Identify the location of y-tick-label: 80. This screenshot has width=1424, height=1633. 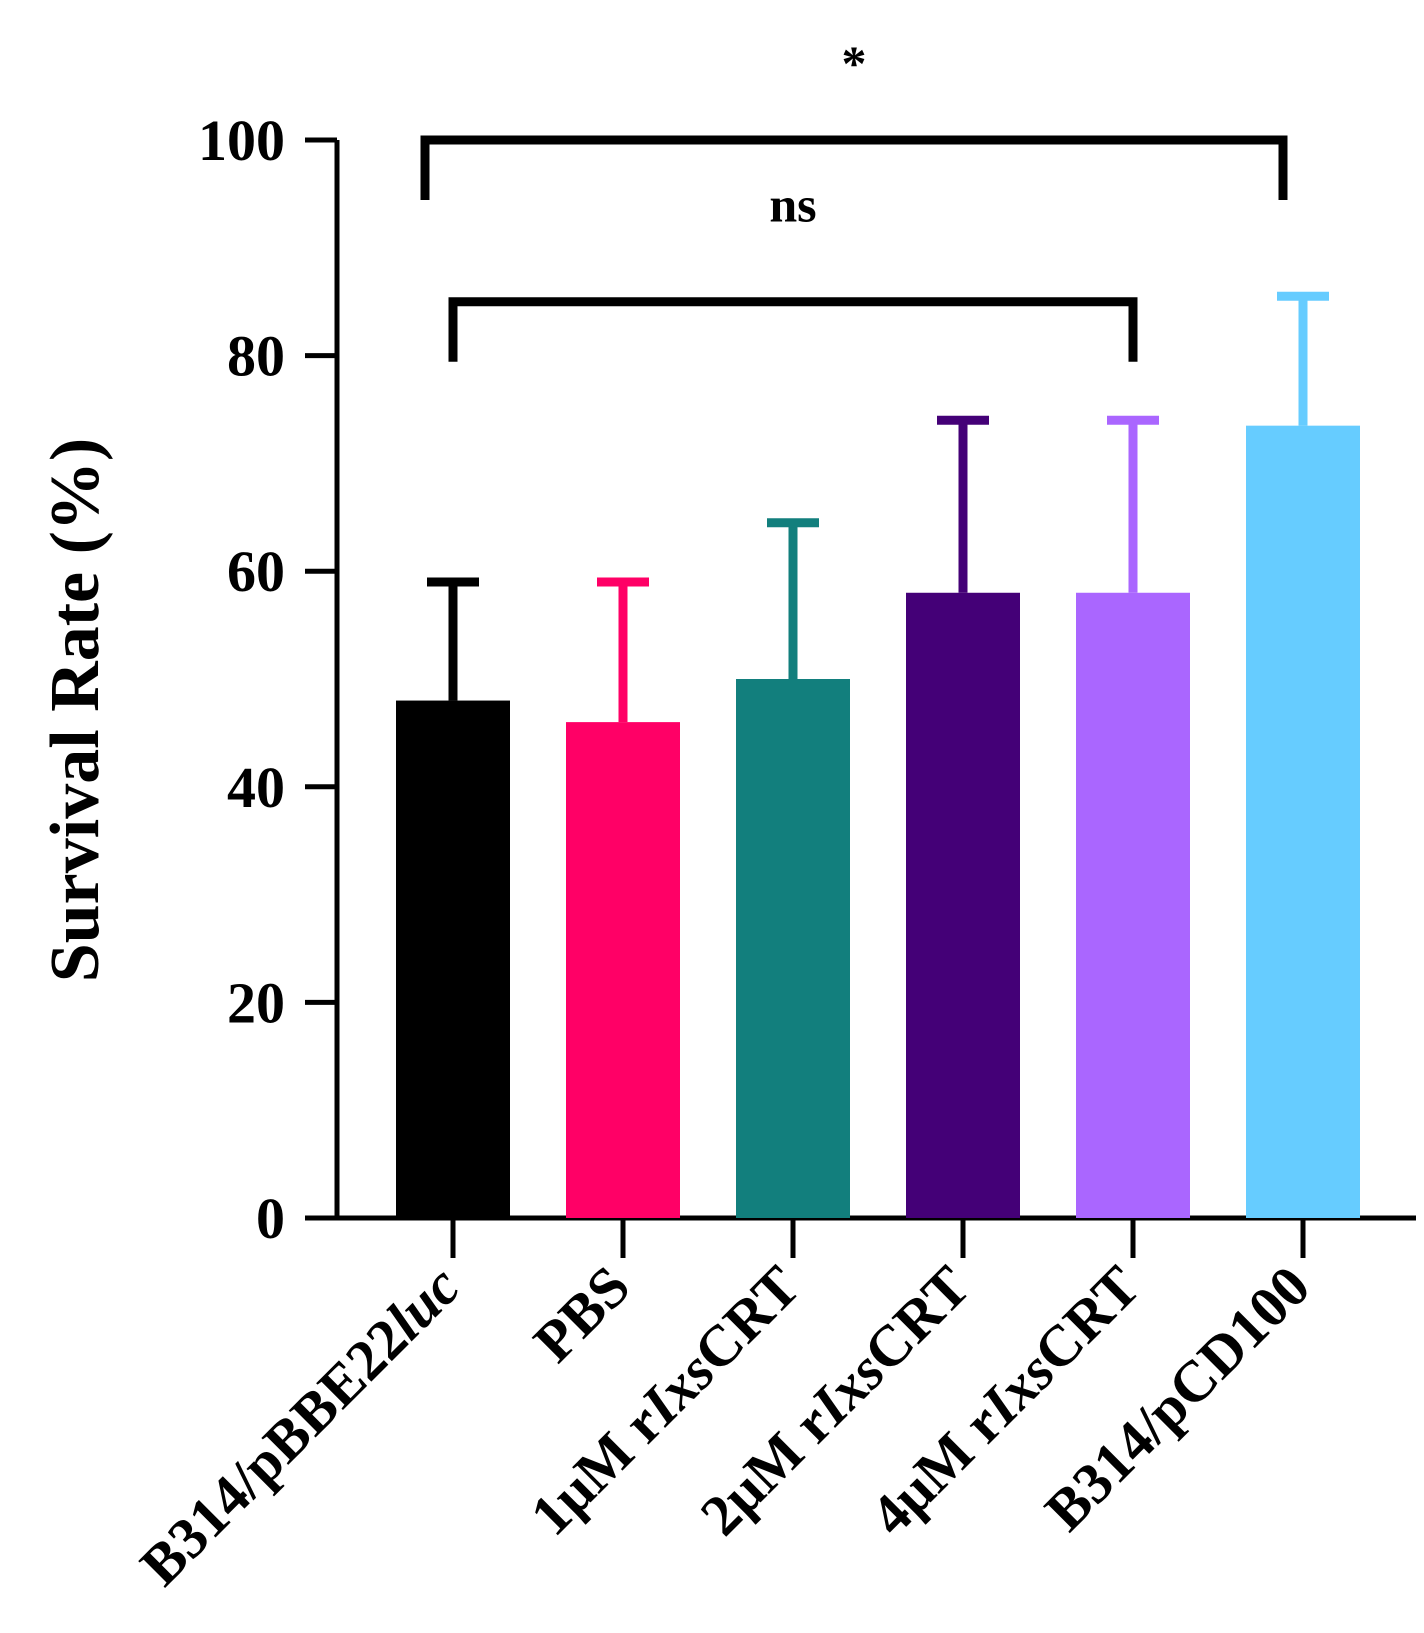
(256, 356).